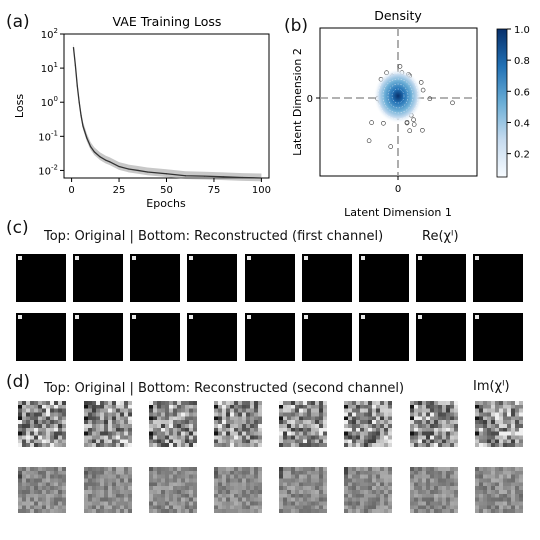 The height and width of the screenshot is (540, 540). Describe the element at coordinates (440, 236) in the screenshot. I see `section-c-annotation: Re(χᴵ)` at that location.